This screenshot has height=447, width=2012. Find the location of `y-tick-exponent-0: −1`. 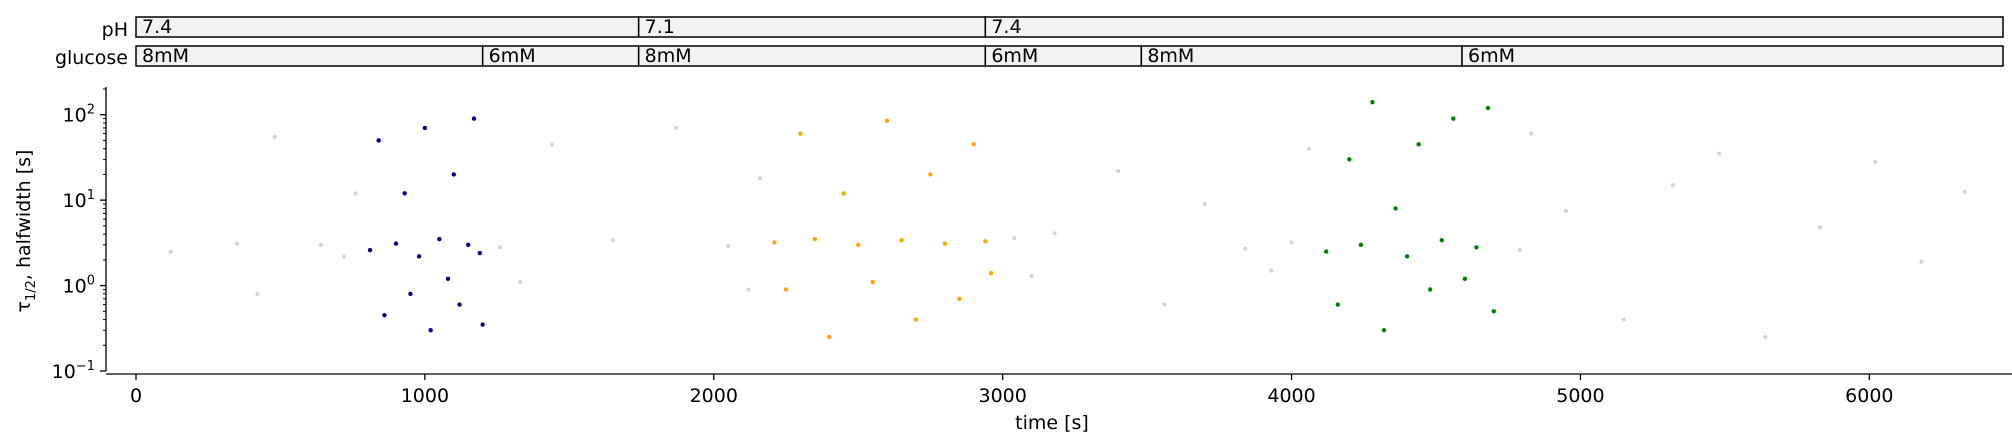

y-tick-exponent-0: −1 is located at coordinates (85, 366).